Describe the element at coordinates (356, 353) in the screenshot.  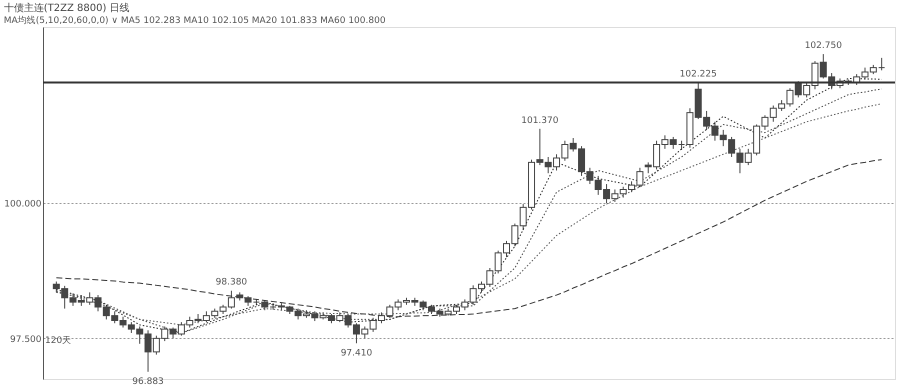
I see `annotation: 97.410` at that location.